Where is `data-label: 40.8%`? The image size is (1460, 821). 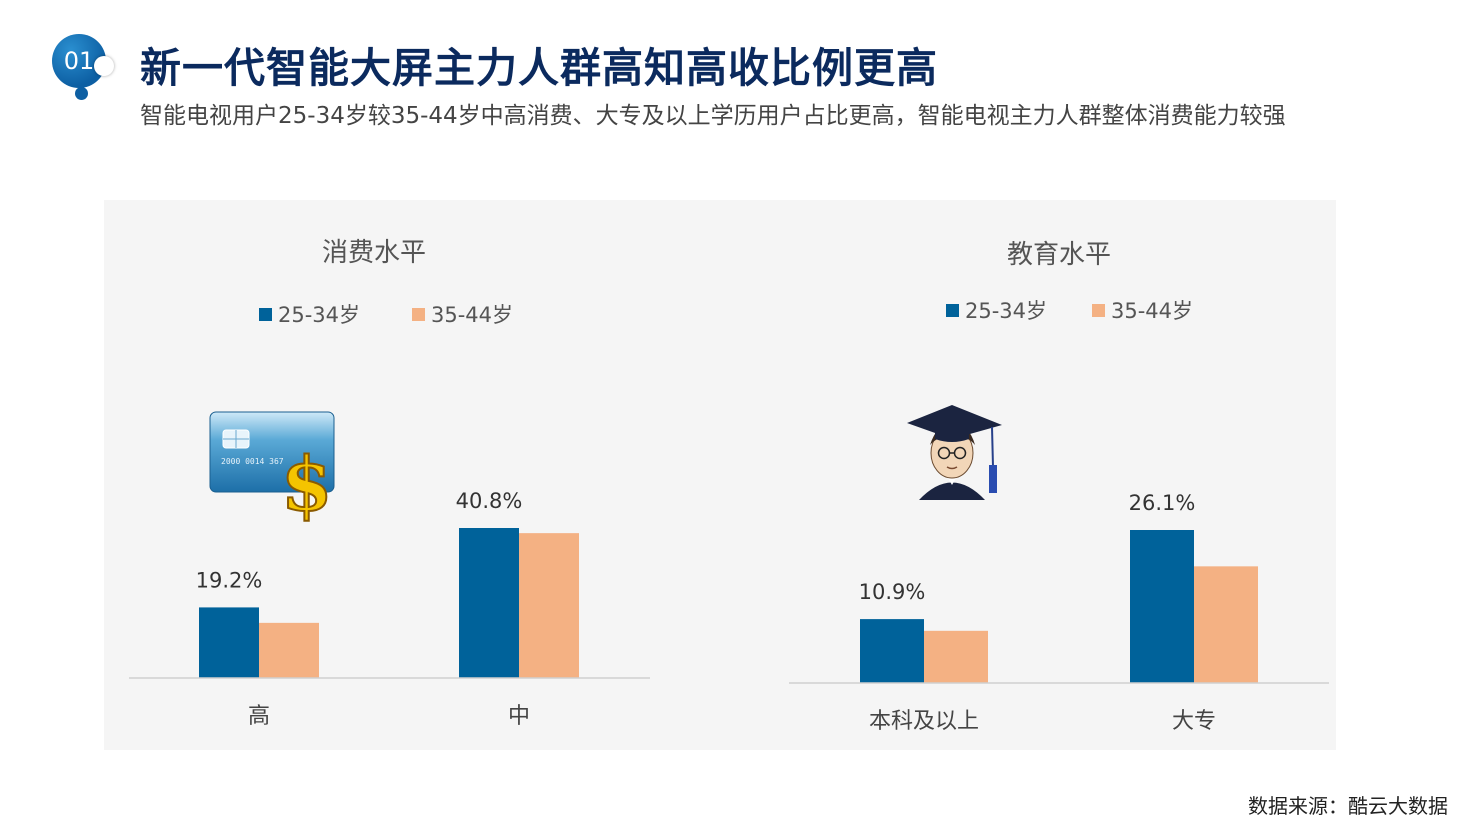
data-label: 40.8% is located at coordinates (489, 501).